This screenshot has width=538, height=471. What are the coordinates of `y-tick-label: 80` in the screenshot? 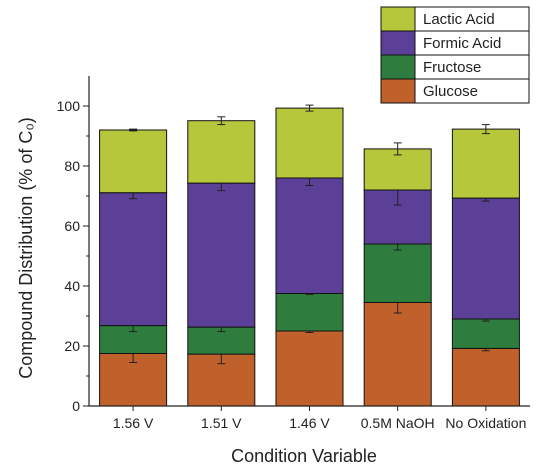 It's located at (72, 166).